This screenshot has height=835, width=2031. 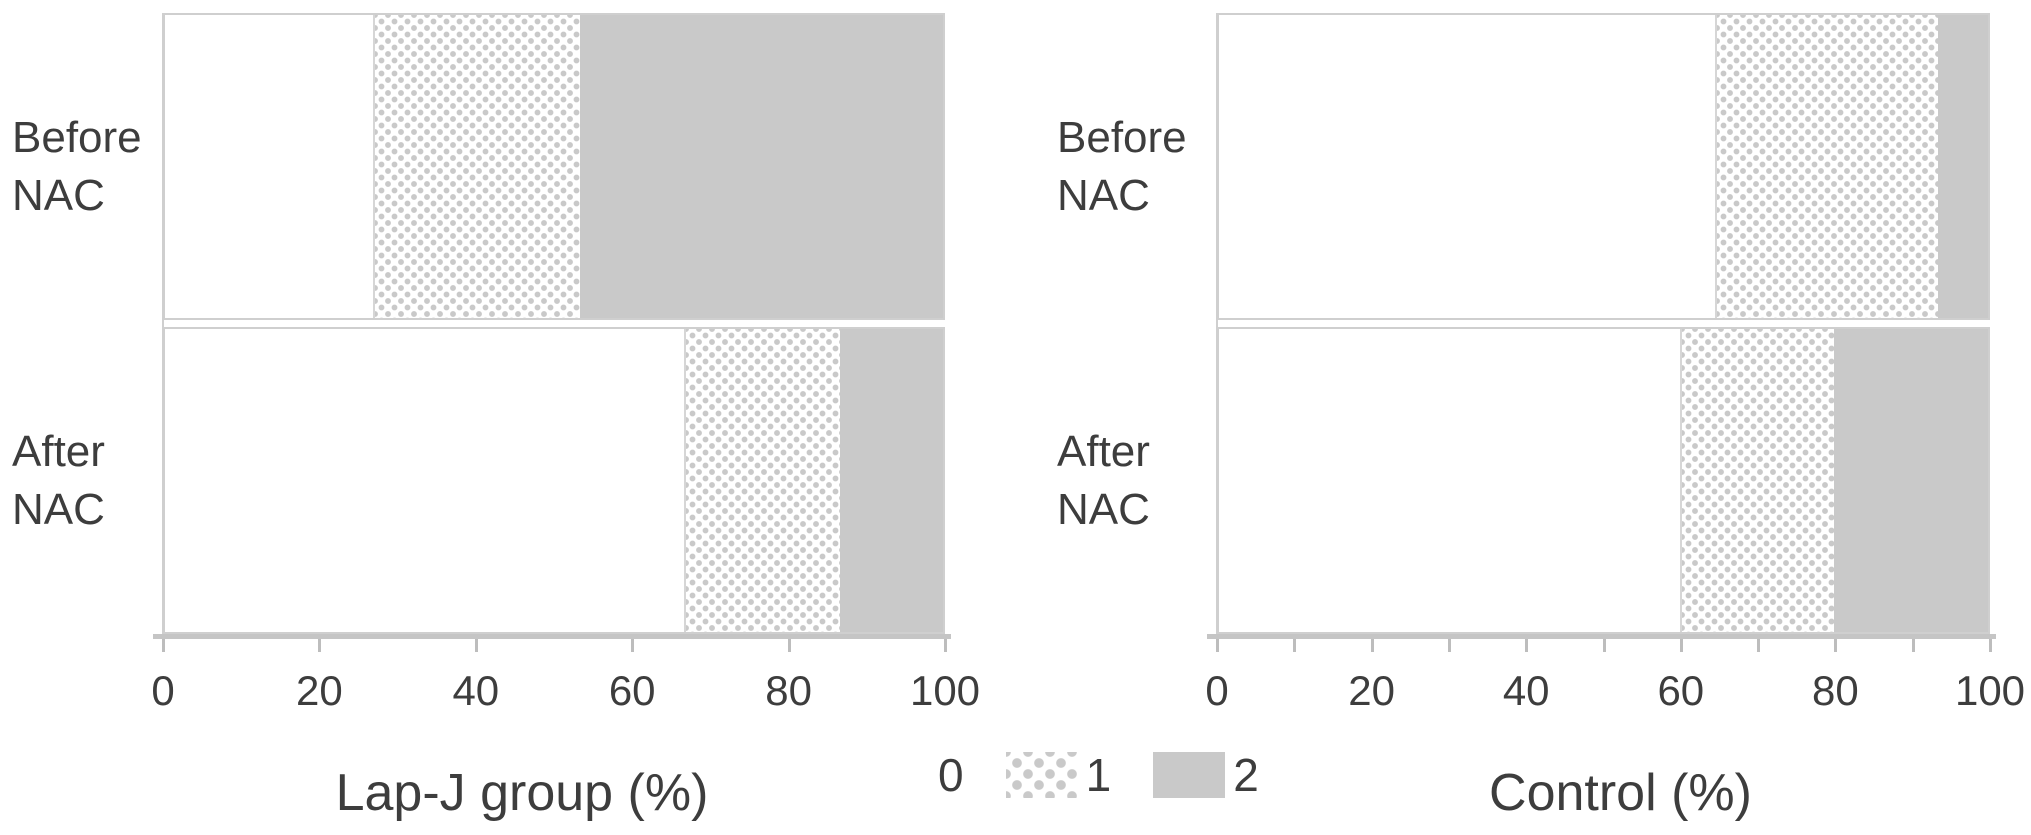 What do you see at coordinates (1041, 775) in the screenshot?
I see `legend-swatch-dotted` at bounding box center [1041, 775].